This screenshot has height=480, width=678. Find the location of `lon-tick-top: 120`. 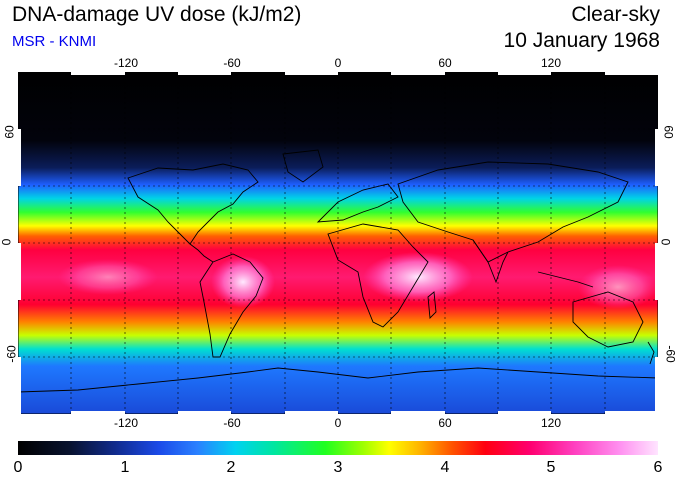

lon-tick-top: 120 is located at coordinates (551, 63).